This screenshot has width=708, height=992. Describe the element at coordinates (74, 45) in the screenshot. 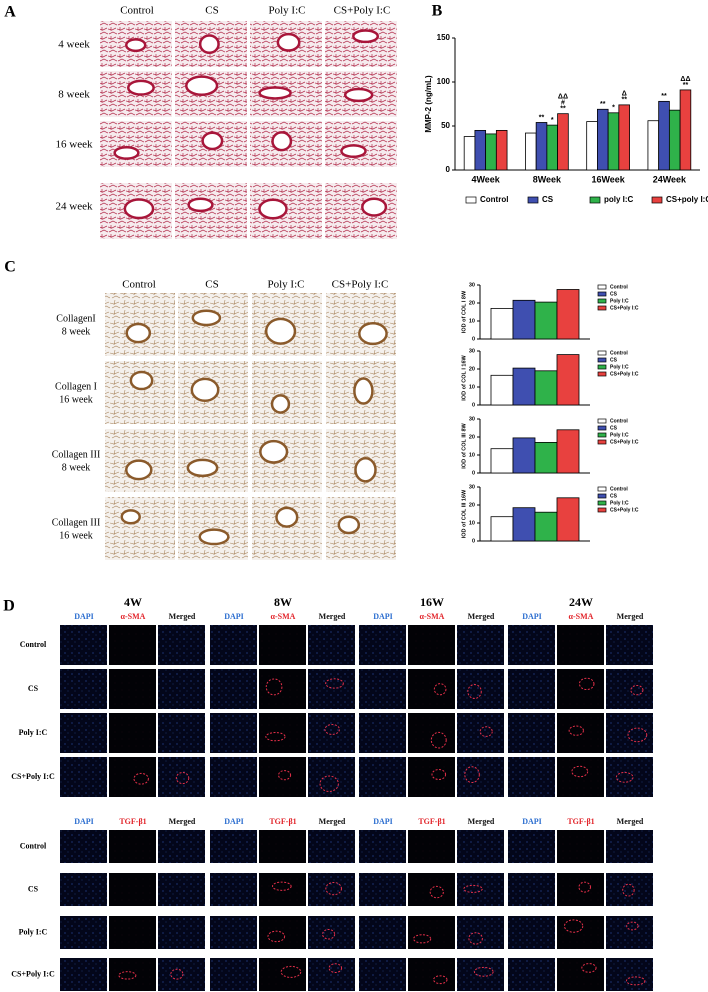

I see `row-label: 4 week` at that location.